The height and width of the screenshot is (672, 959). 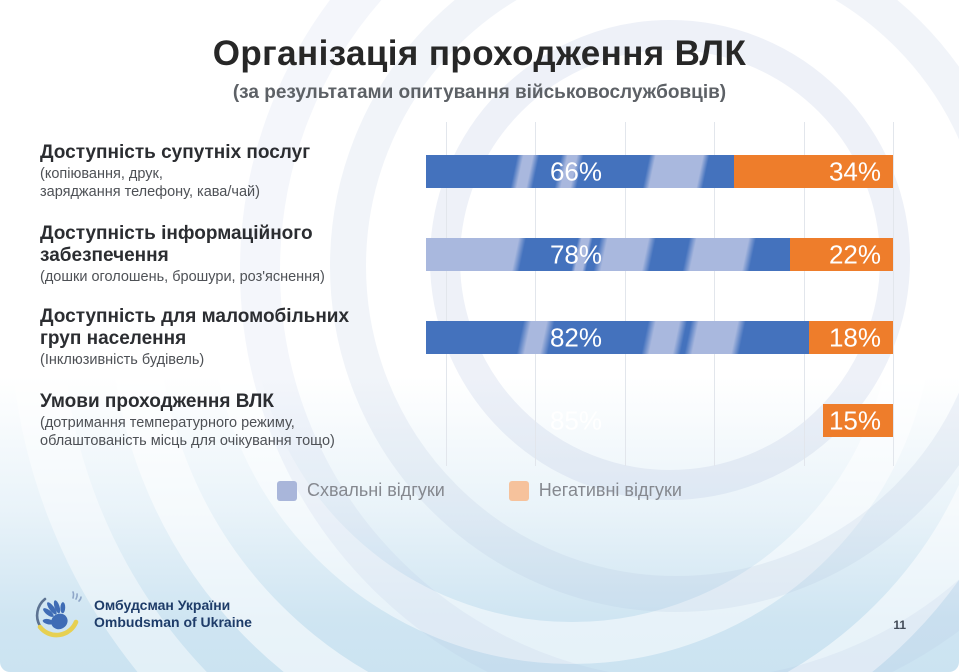 I want to click on value-label-negative: 18%, so click(x=854, y=337).